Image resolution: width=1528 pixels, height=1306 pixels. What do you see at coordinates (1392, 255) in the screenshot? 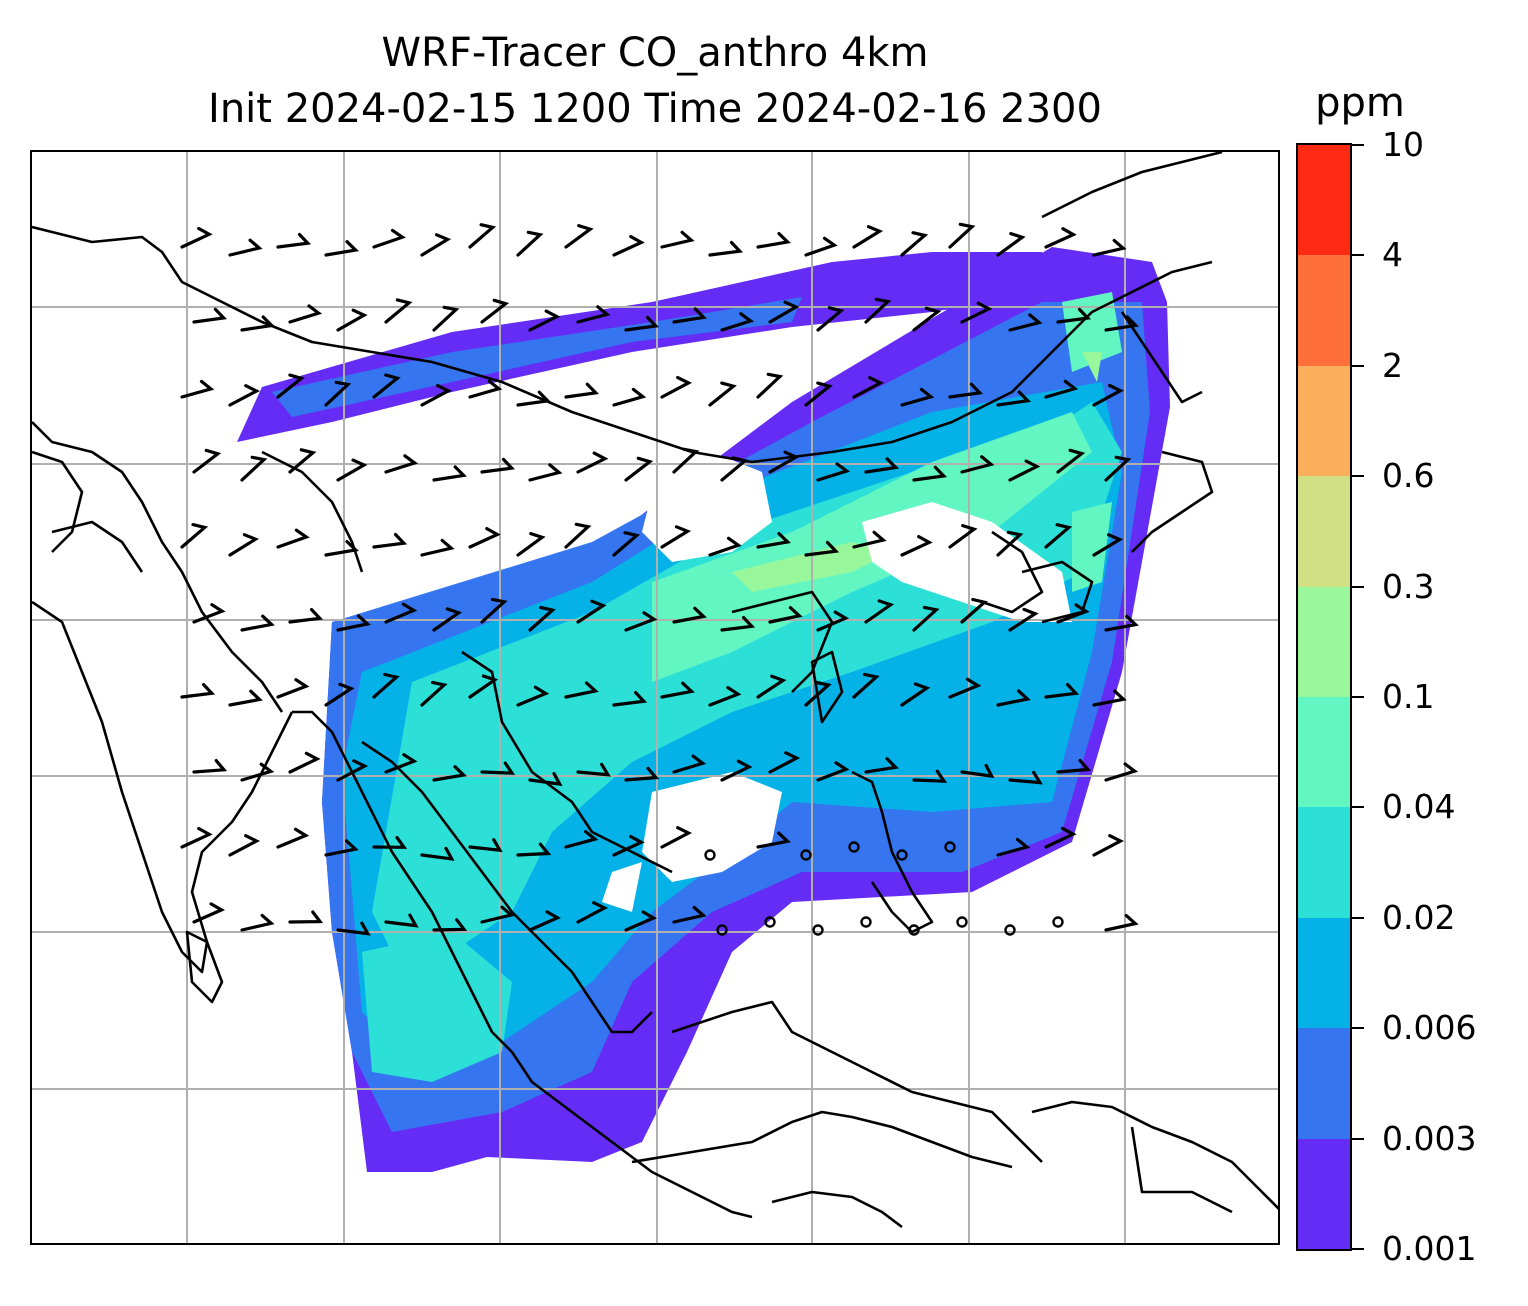
I see `colorbar-tick-label: 4` at bounding box center [1392, 255].